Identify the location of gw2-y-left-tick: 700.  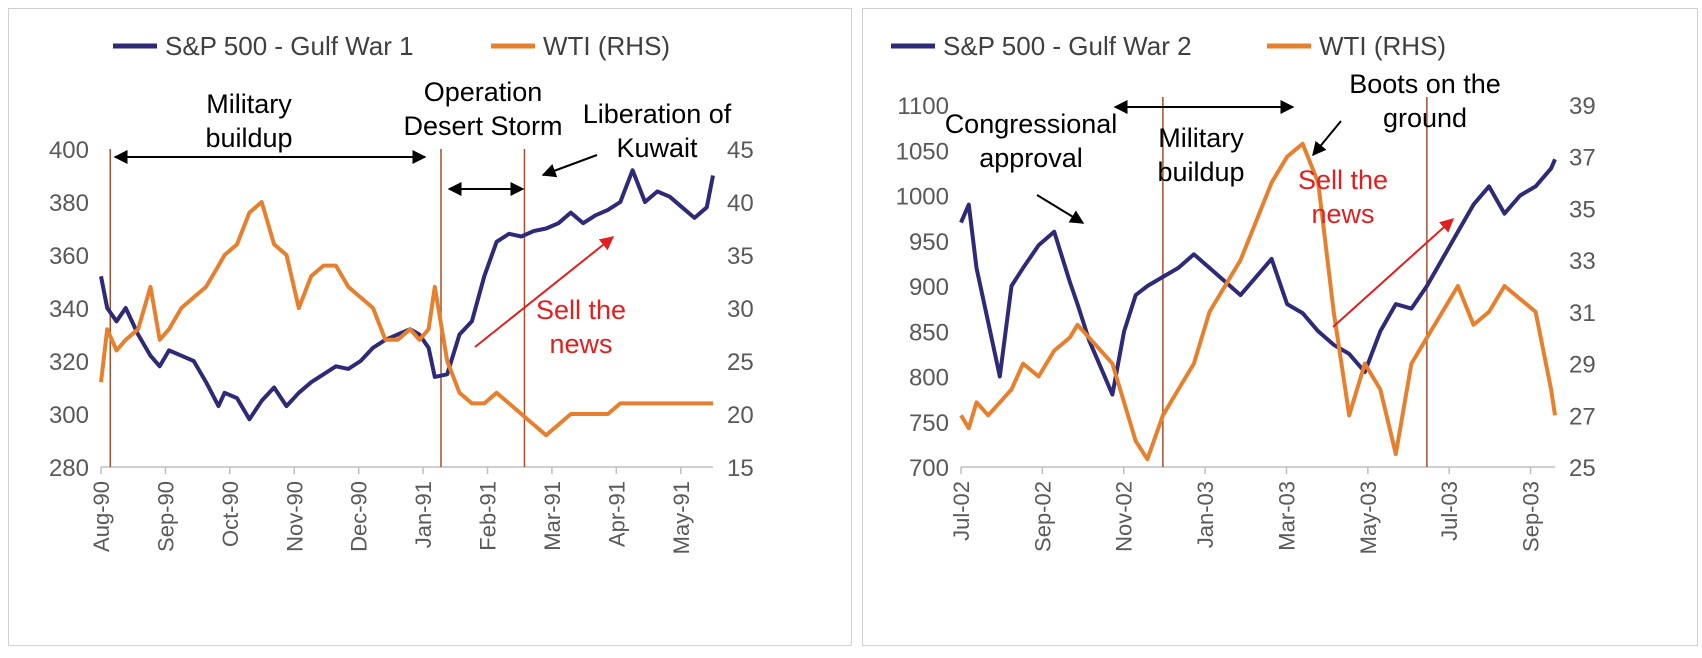
(929, 468).